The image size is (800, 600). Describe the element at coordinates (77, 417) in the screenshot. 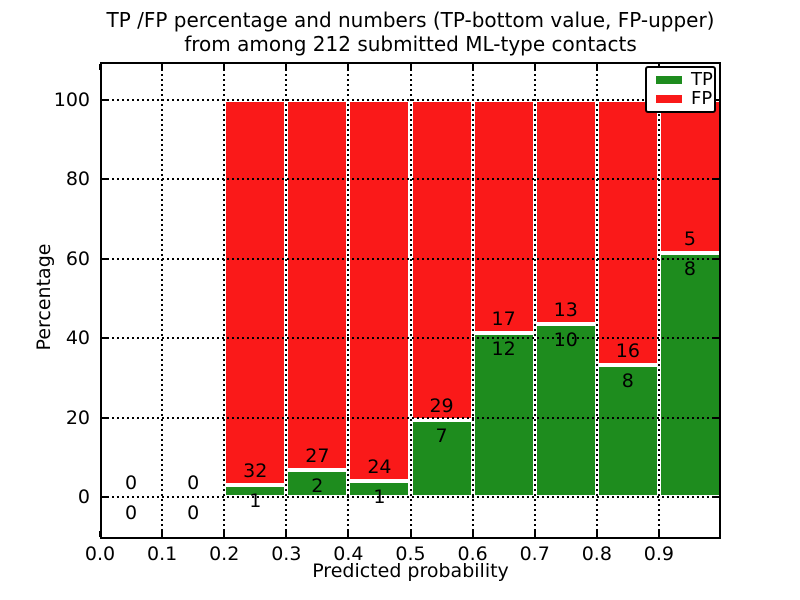

I see `y-tick-label: 20` at that location.